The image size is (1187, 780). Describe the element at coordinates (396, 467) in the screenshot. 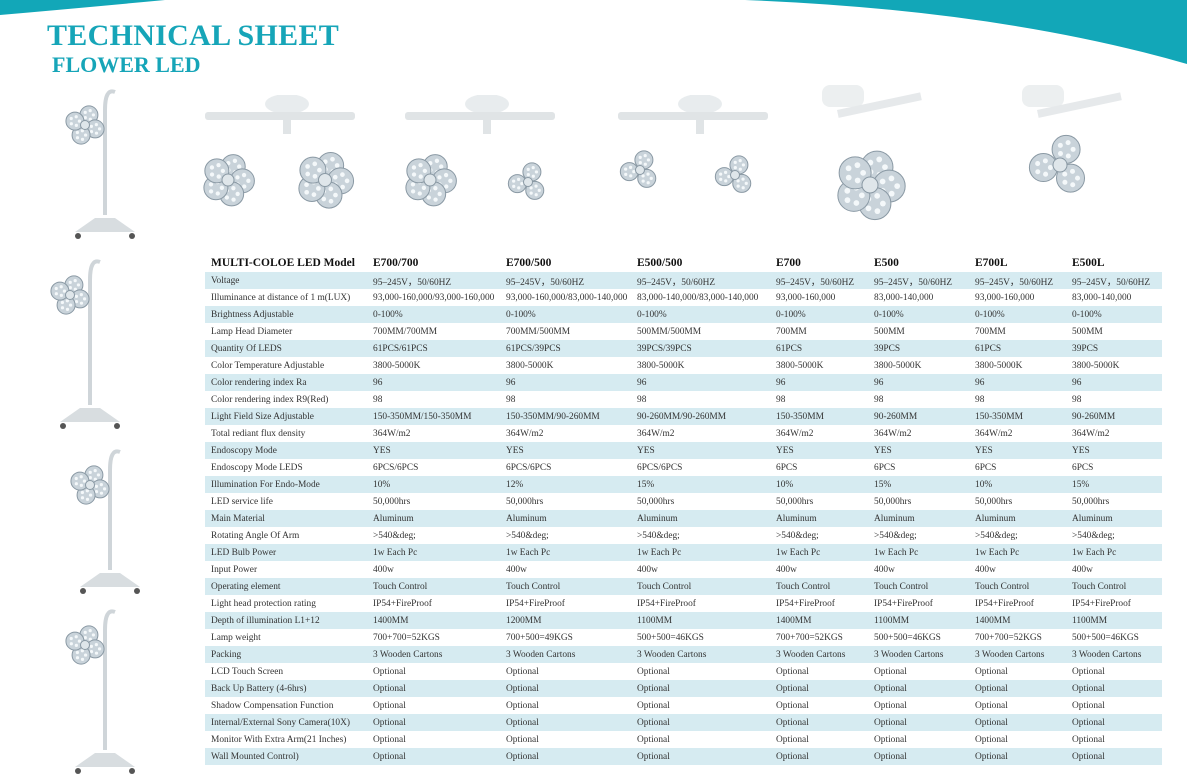

I see `spec-value: 6PCS/6PCS` at that location.